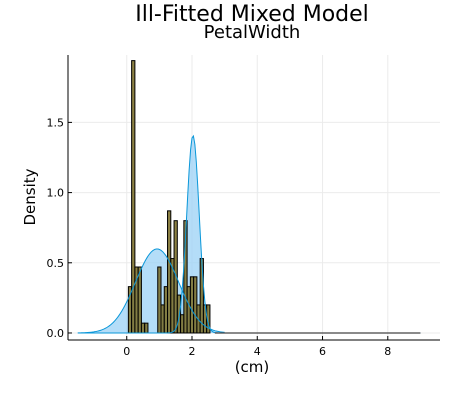 The width and height of the screenshot is (450, 400). What do you see at coordinates (56, 193) in the screenshot?
I see `y-tick-label-2: 1.0` at bounding box center [56, 193].